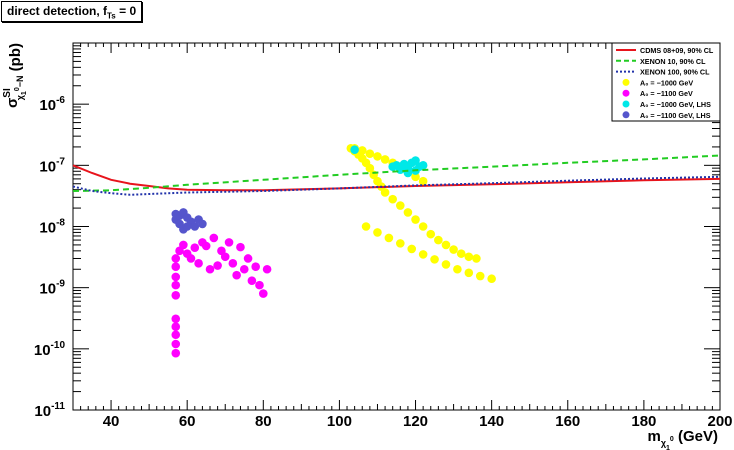 This screenshot has width=734, height=450. What do you see at coordinates (415, 421) in the screenshot?
I see `x-tick-label: 120` at bounding box center [415, 421].